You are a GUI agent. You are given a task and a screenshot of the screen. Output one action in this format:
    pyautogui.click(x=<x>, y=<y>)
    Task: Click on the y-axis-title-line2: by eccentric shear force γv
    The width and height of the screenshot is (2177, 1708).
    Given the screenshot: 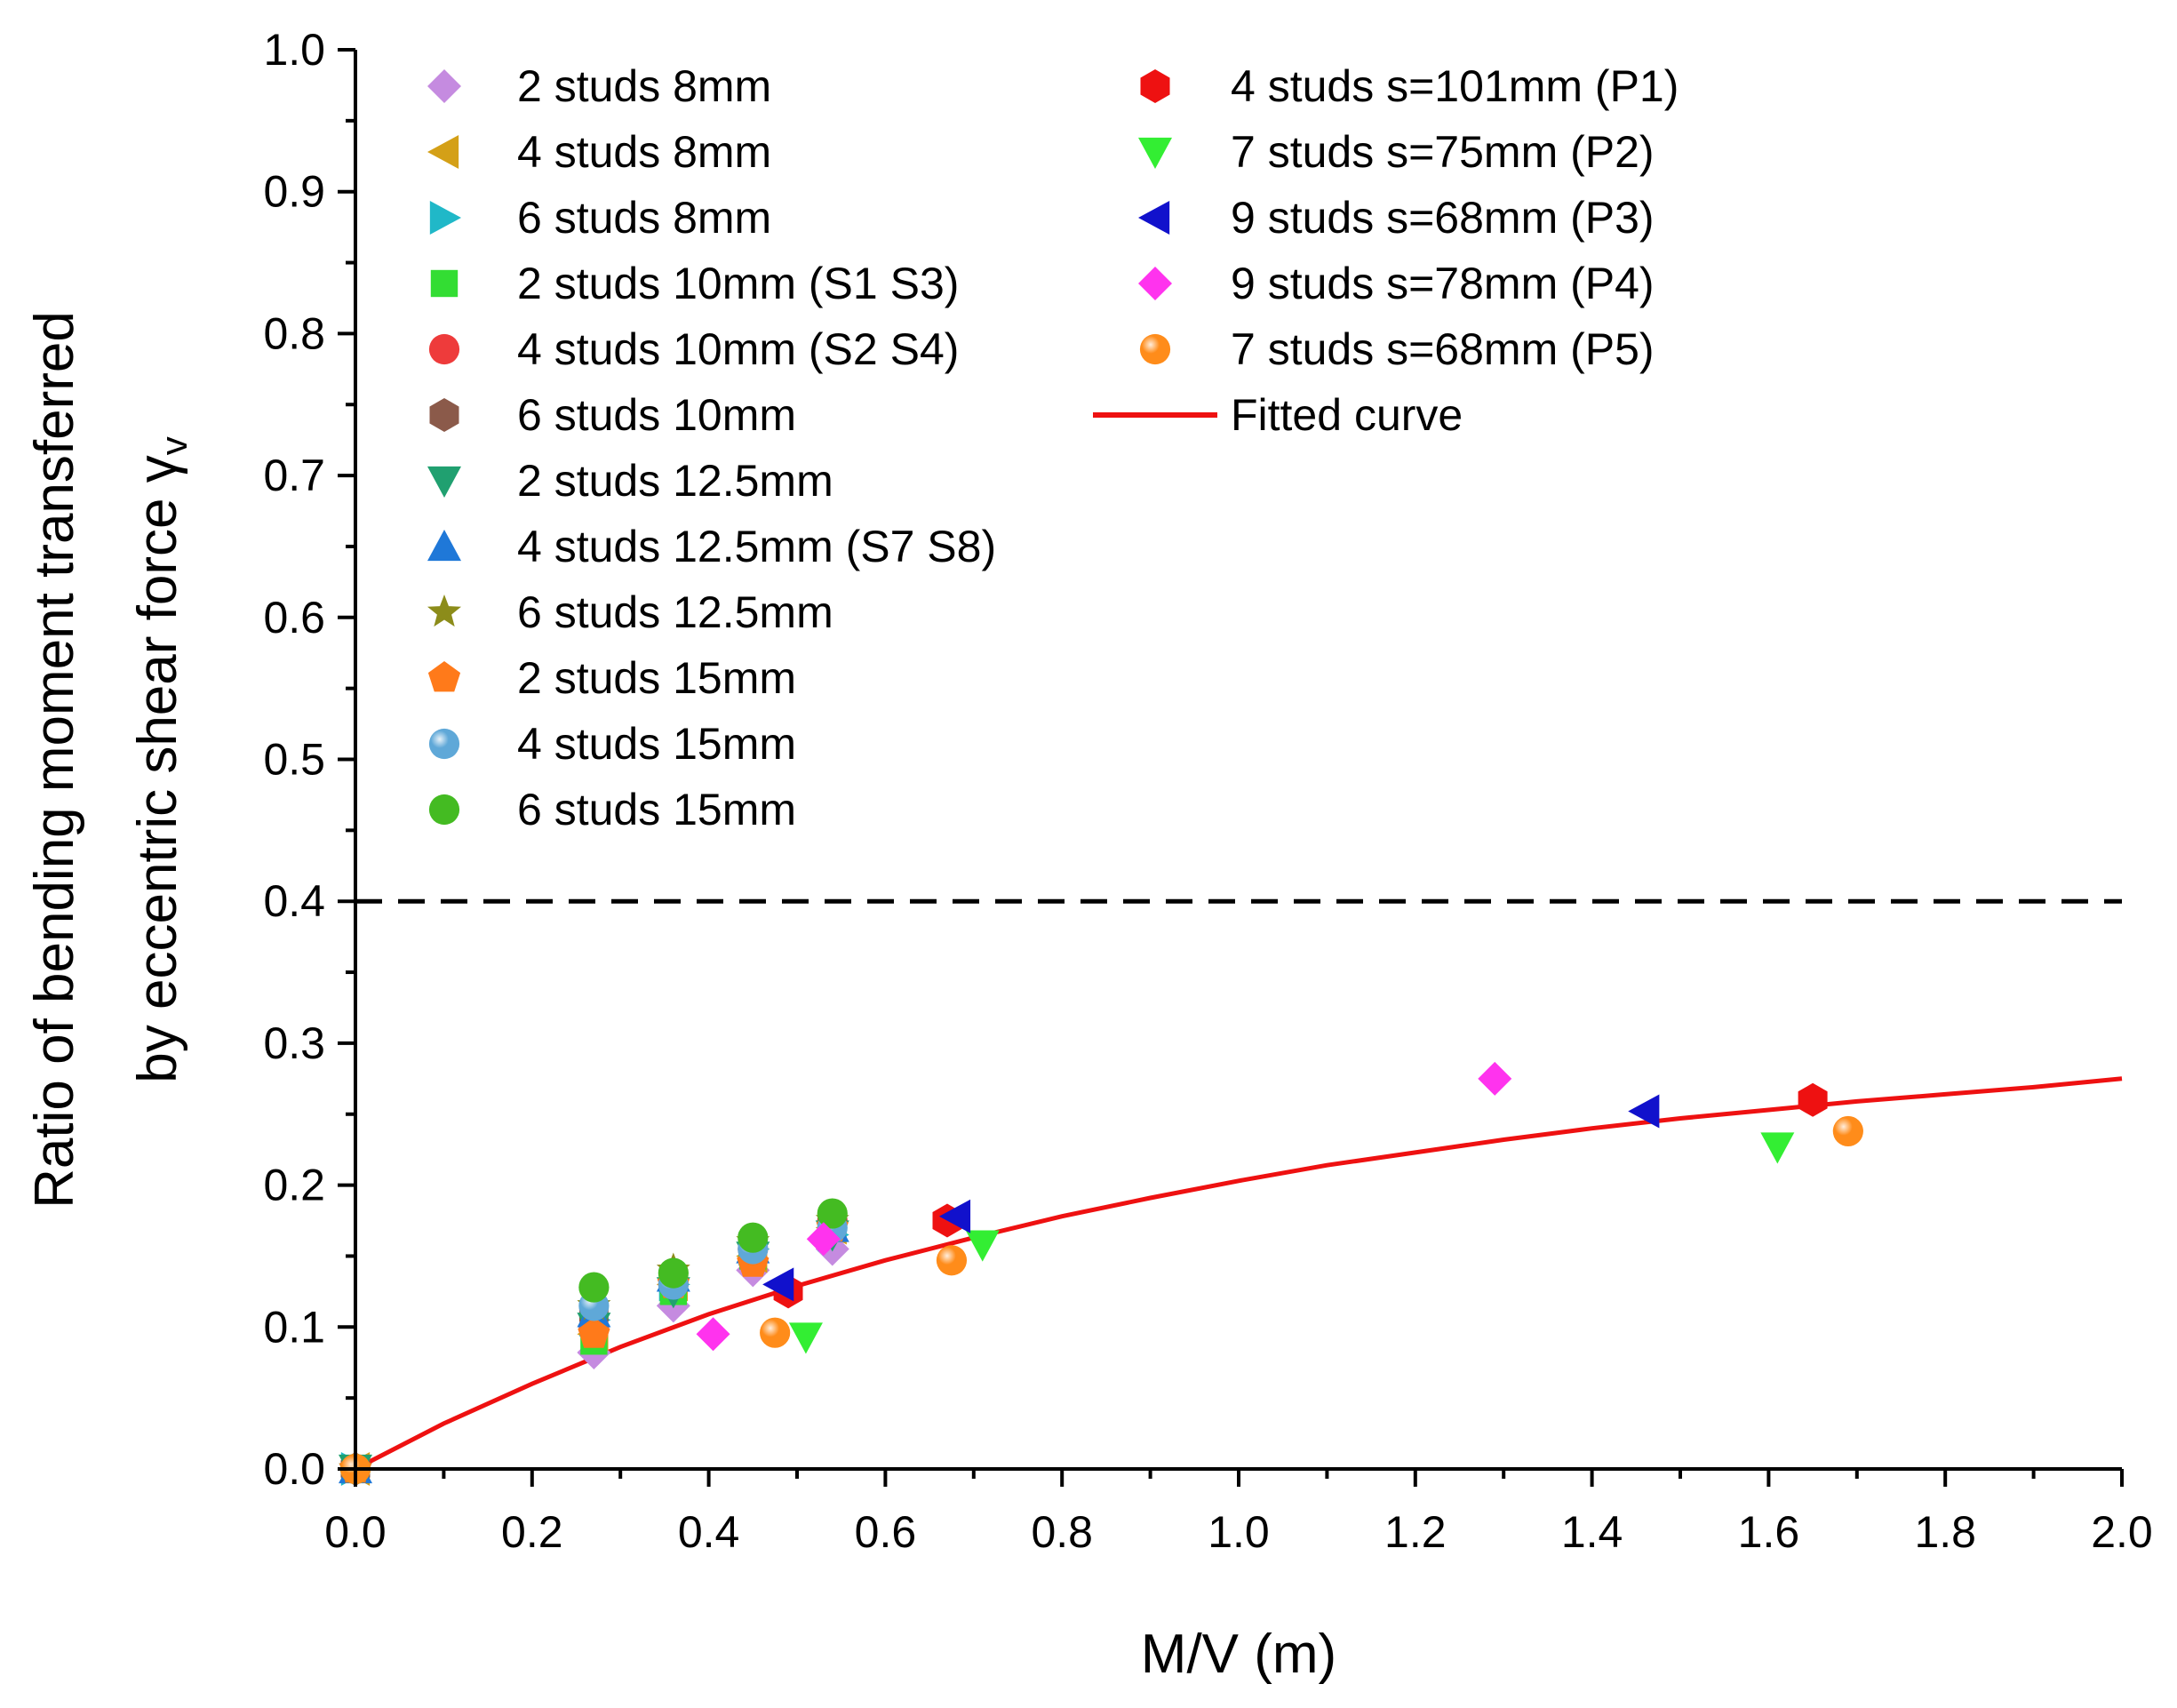 What is the action you would take?
    pyautogui.click(x=161, y=759)
    